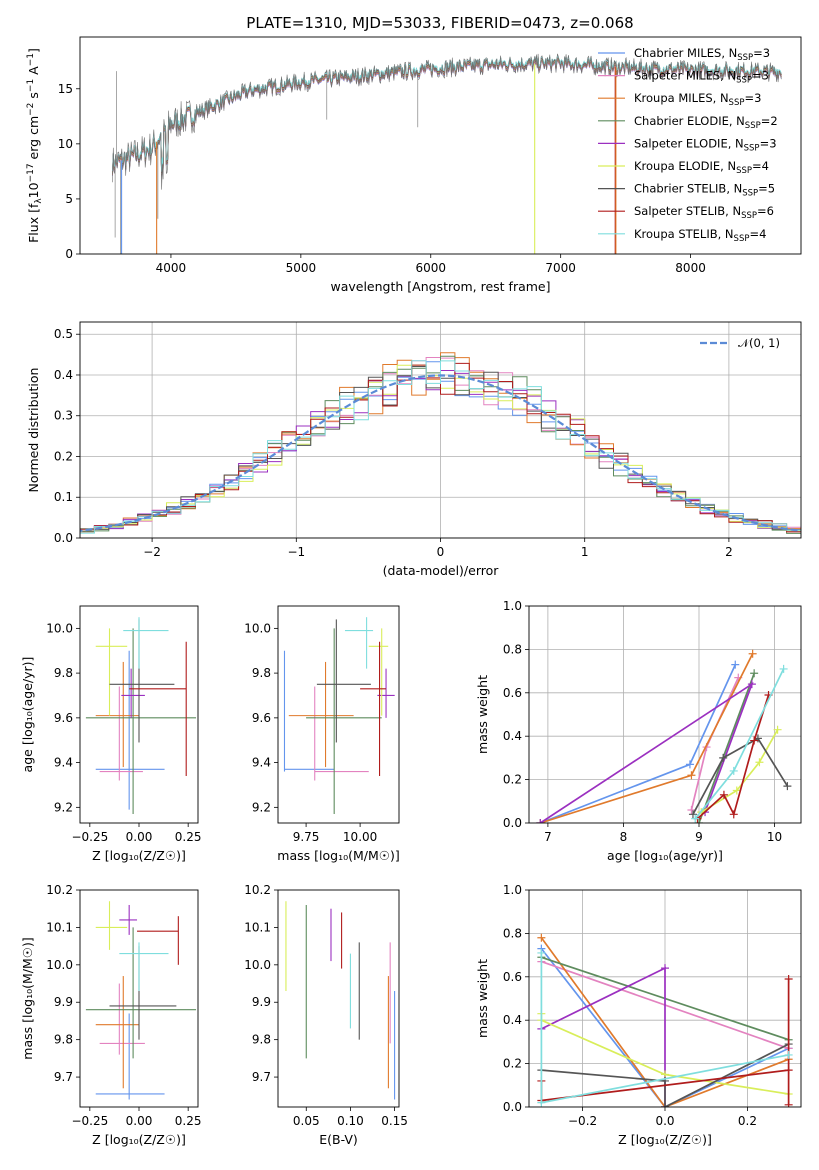  I want to click on x-axis-label: E(B-V), so click(338, 1139).